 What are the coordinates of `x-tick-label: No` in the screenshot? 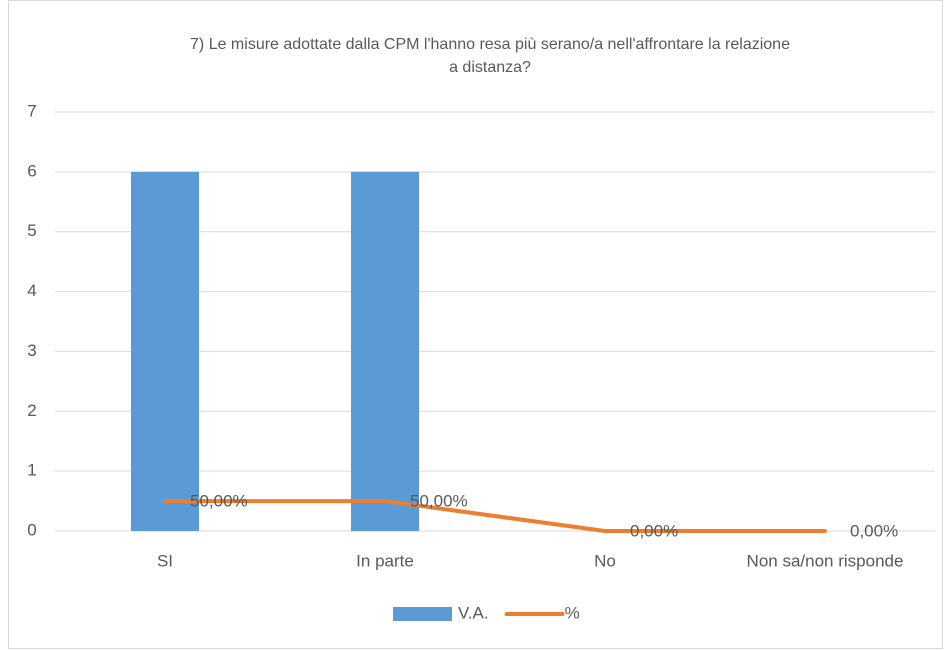 It's located at (605, 560).